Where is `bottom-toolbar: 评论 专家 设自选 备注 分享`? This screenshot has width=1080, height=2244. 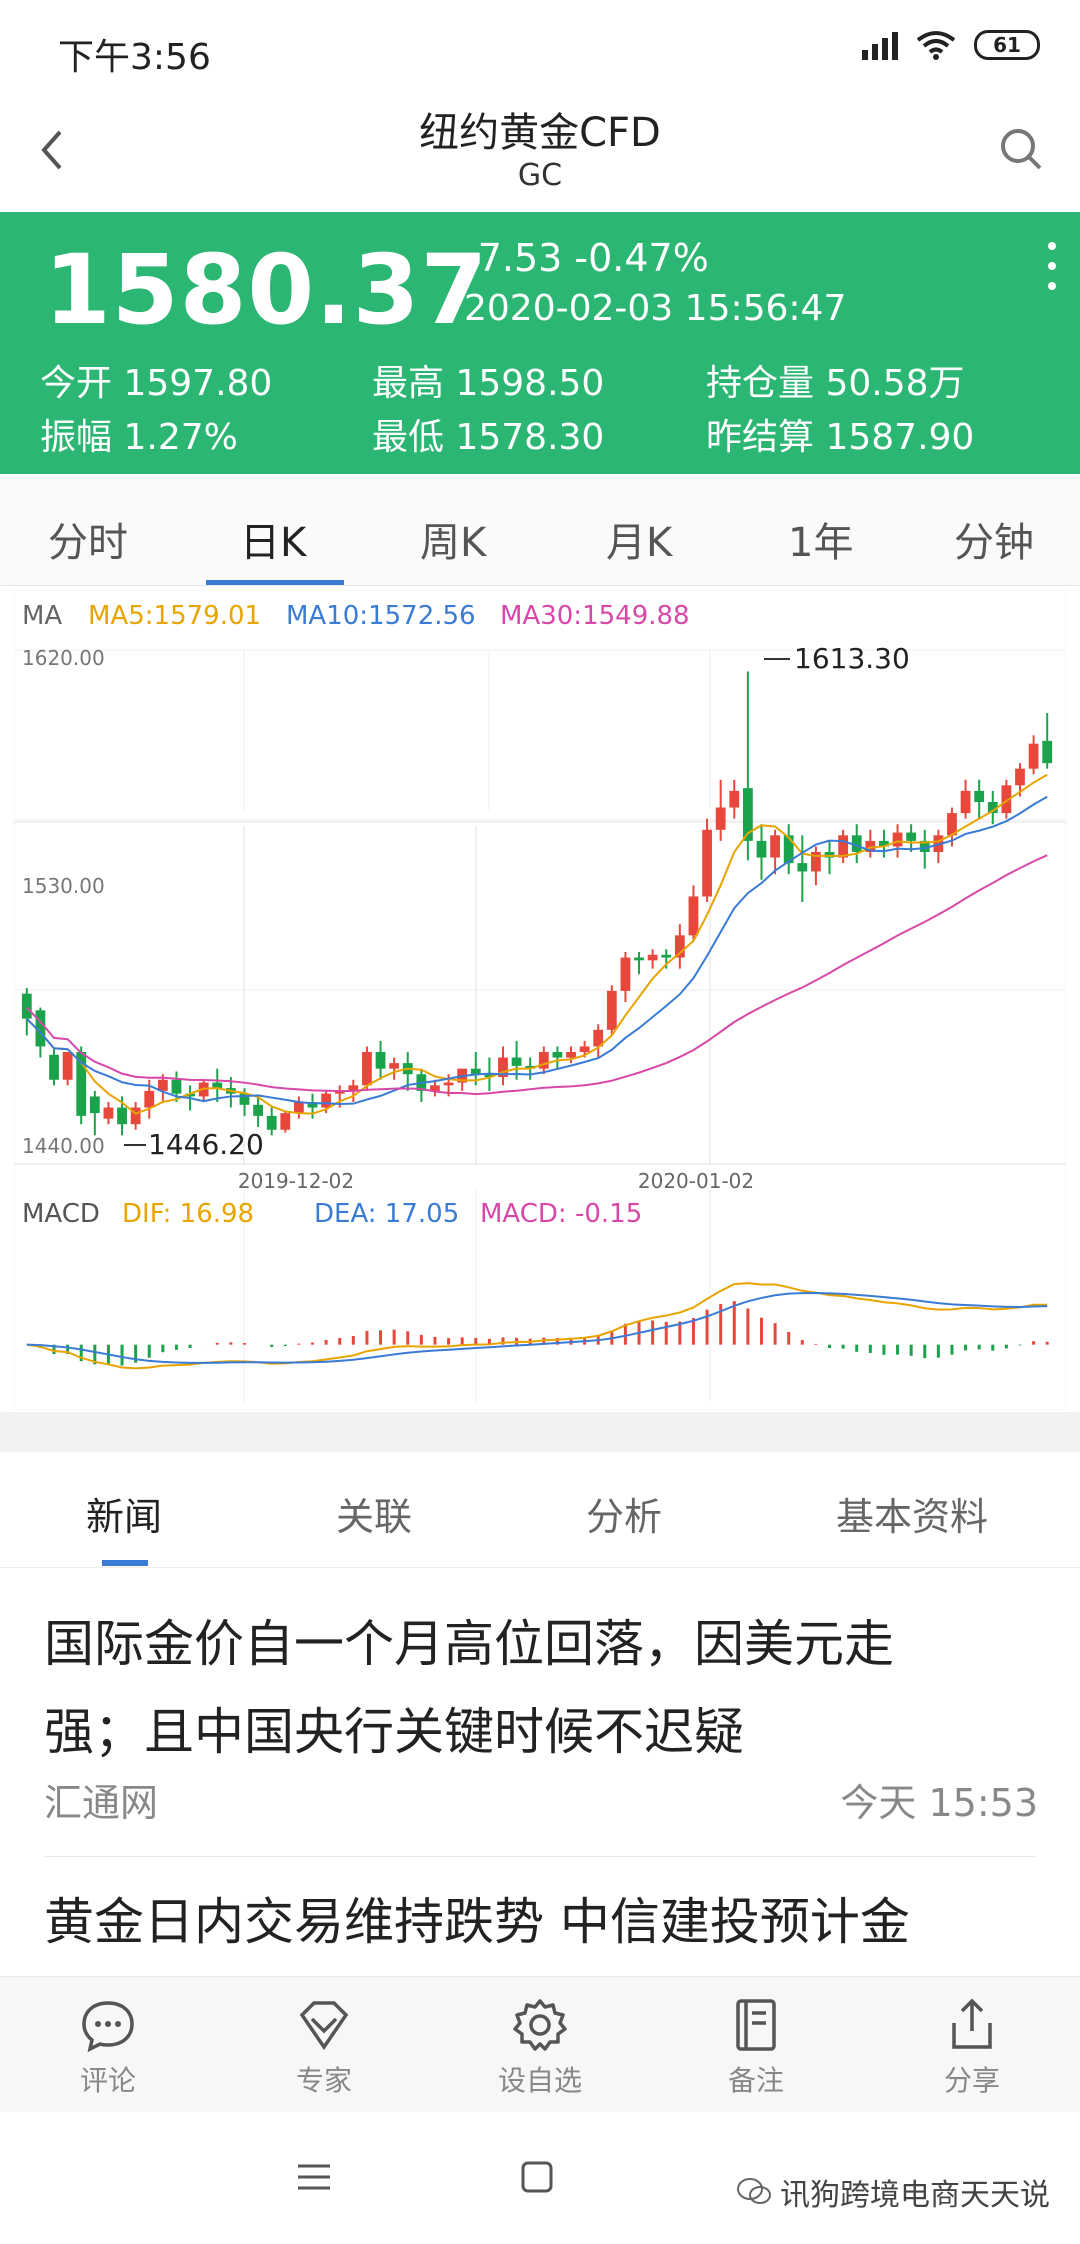 bottom-toolbar: 评论 专家 设自选 备注 分享 is located at coordinates (540, 2044).